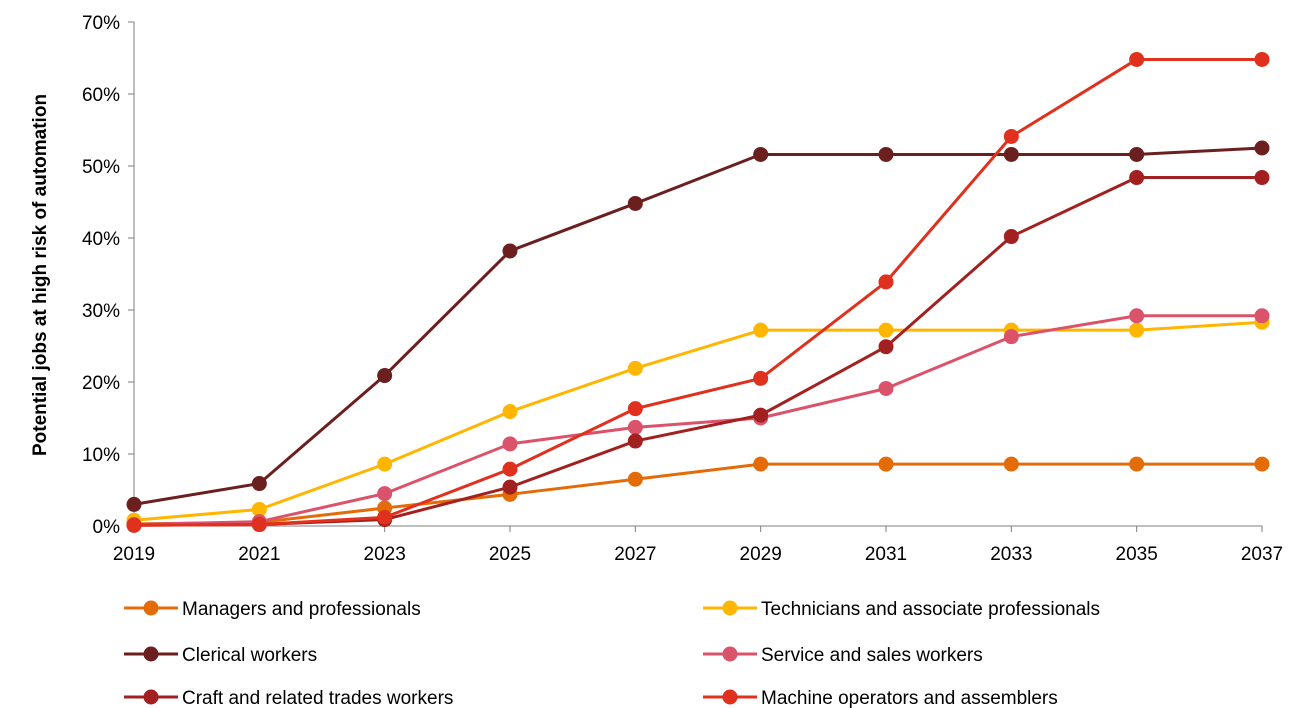 Image resolution: width=1290 pixels, height=708 pixels. I want to click on legend-item: Technicians and associate professionals, so click(901, 609).